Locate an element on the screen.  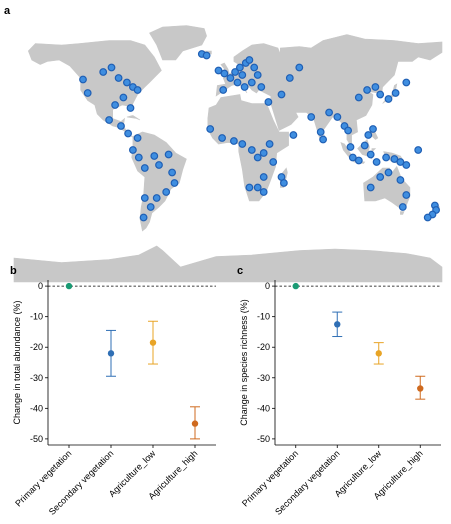
y-tick-label: -30 is located at coordinates (36, 378).